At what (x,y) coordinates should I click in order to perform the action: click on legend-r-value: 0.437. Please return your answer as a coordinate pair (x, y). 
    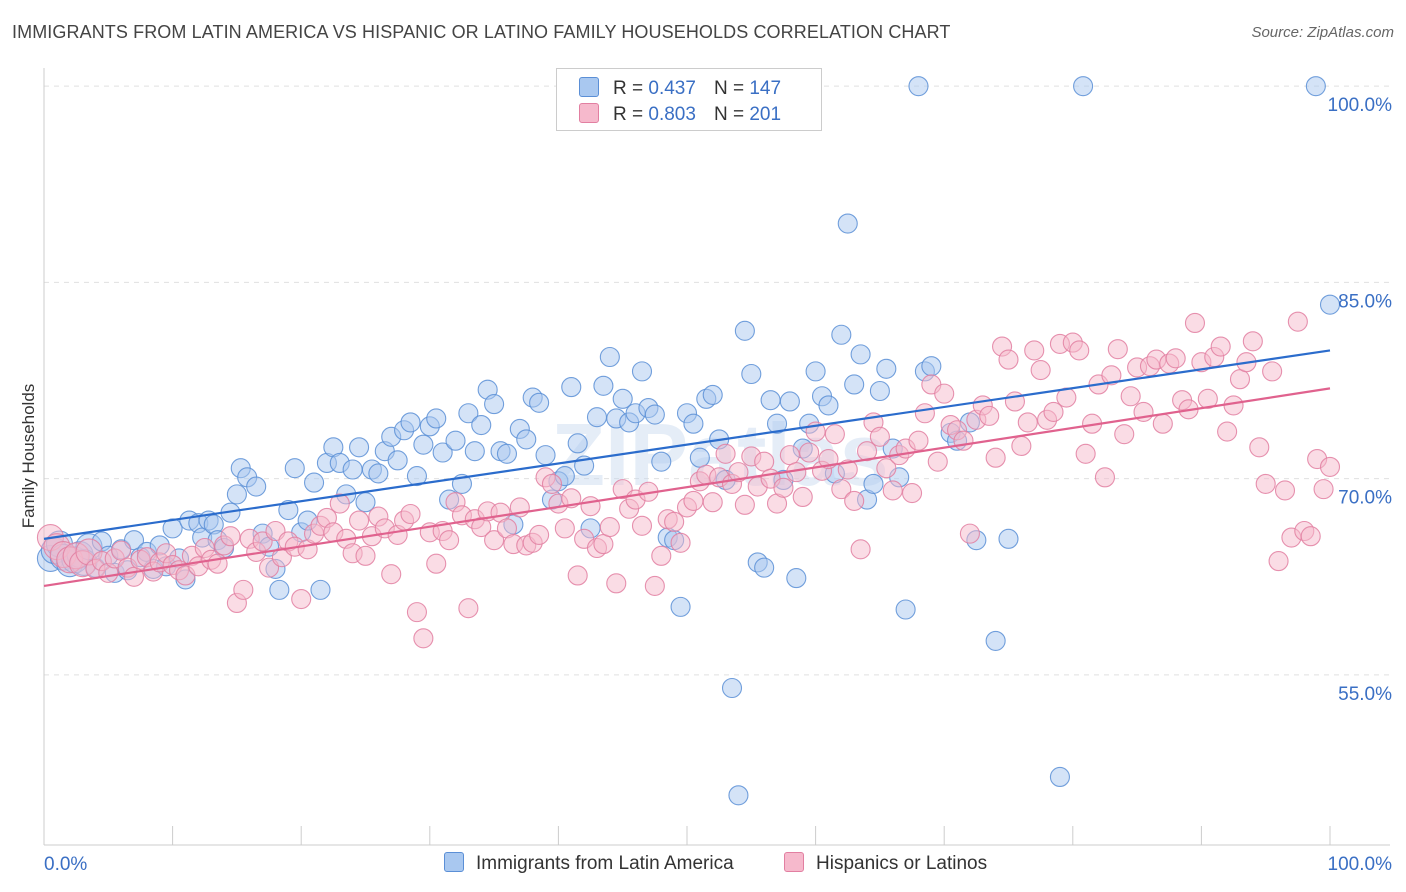
    Looking at the image, I should click on (672, 88).